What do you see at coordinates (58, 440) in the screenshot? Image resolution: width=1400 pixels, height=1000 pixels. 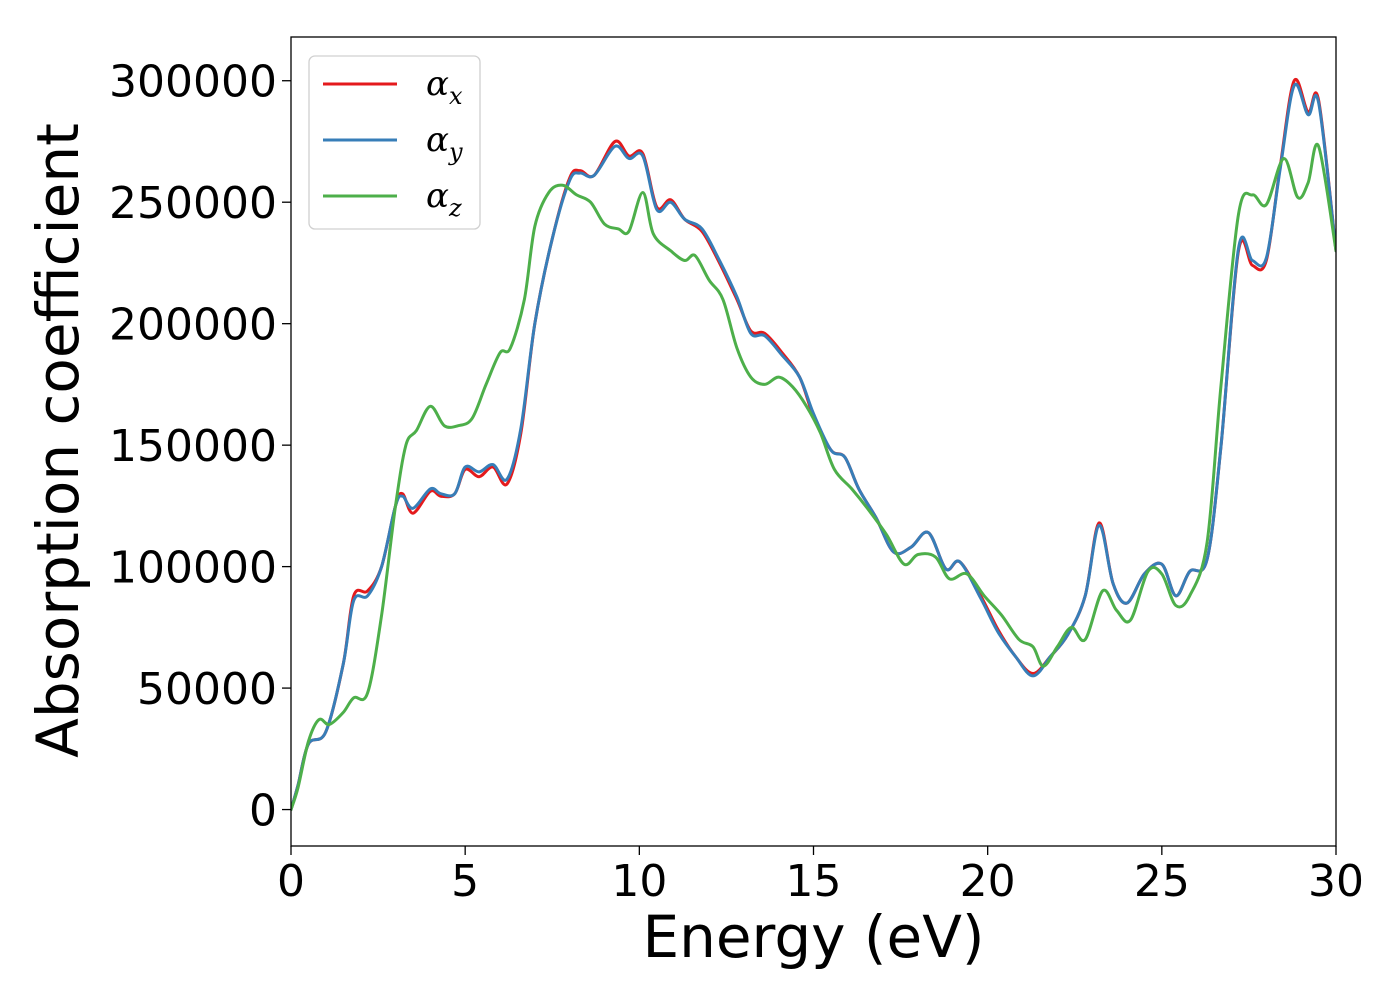 I see `y-axis-label: Absorption coefficient` at bounding box center [58, 440].